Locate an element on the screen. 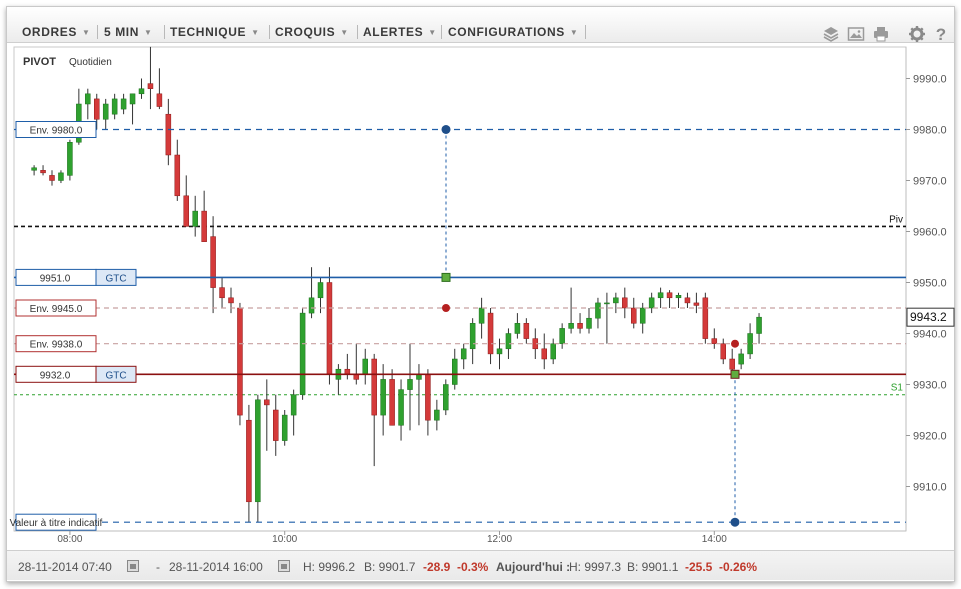 The width and height of the screenshot is (961, 589). period-low: B: 9901.7 is located at coordinates (390, 567).